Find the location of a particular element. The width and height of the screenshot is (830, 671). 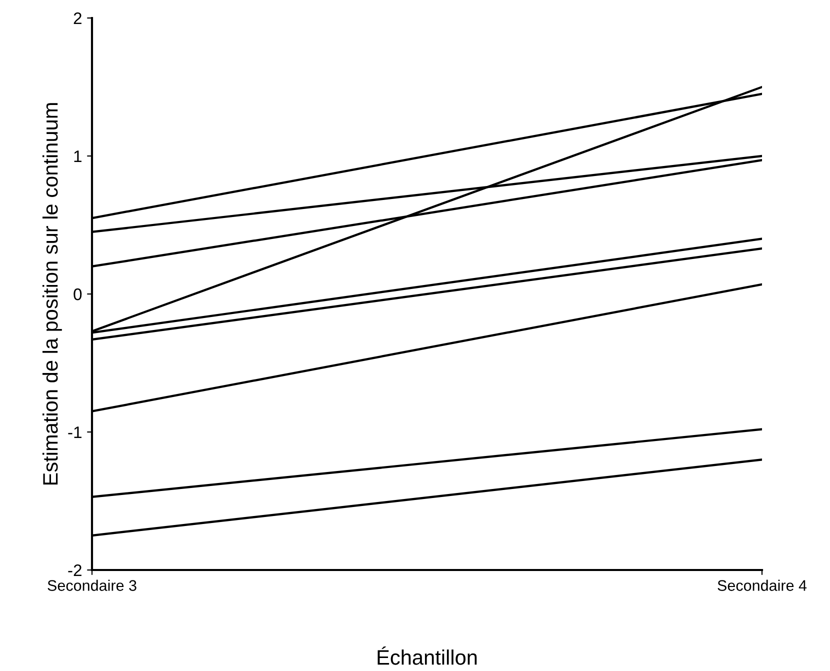

x-axis-title: Échantillon is located at coordinates (427, 655).